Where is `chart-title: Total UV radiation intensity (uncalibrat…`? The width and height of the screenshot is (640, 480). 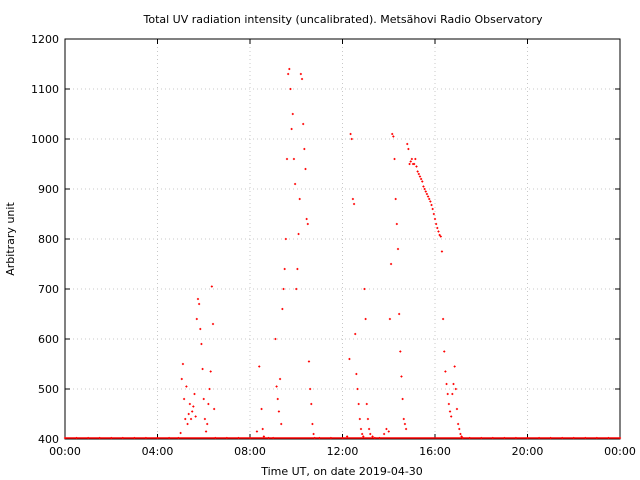 chart-title: Total UV radiation intensity (uncalibrat… is located at coordinates (343, 19).